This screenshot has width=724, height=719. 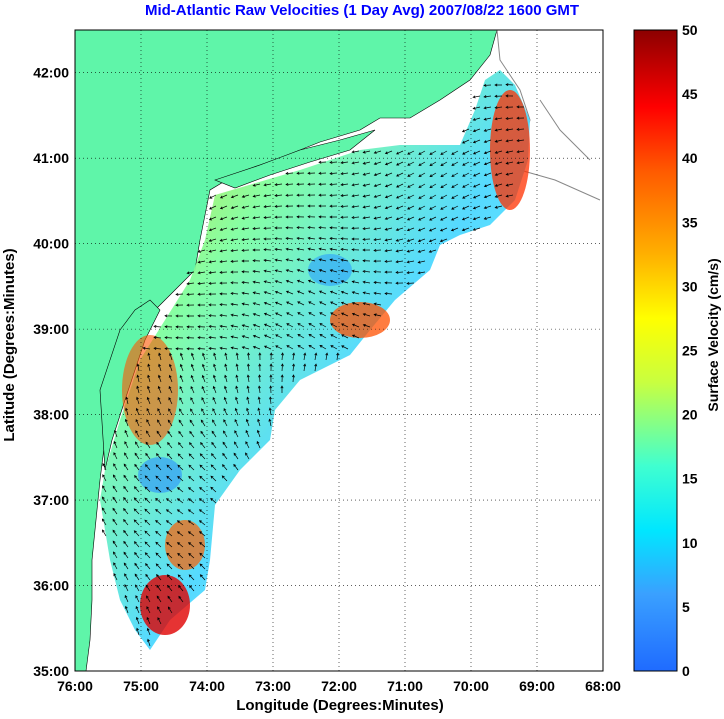 What do you see at coordinates (160, 475) in the screenshot?
I see `slow-current-south` at bounding box center [160, 475].